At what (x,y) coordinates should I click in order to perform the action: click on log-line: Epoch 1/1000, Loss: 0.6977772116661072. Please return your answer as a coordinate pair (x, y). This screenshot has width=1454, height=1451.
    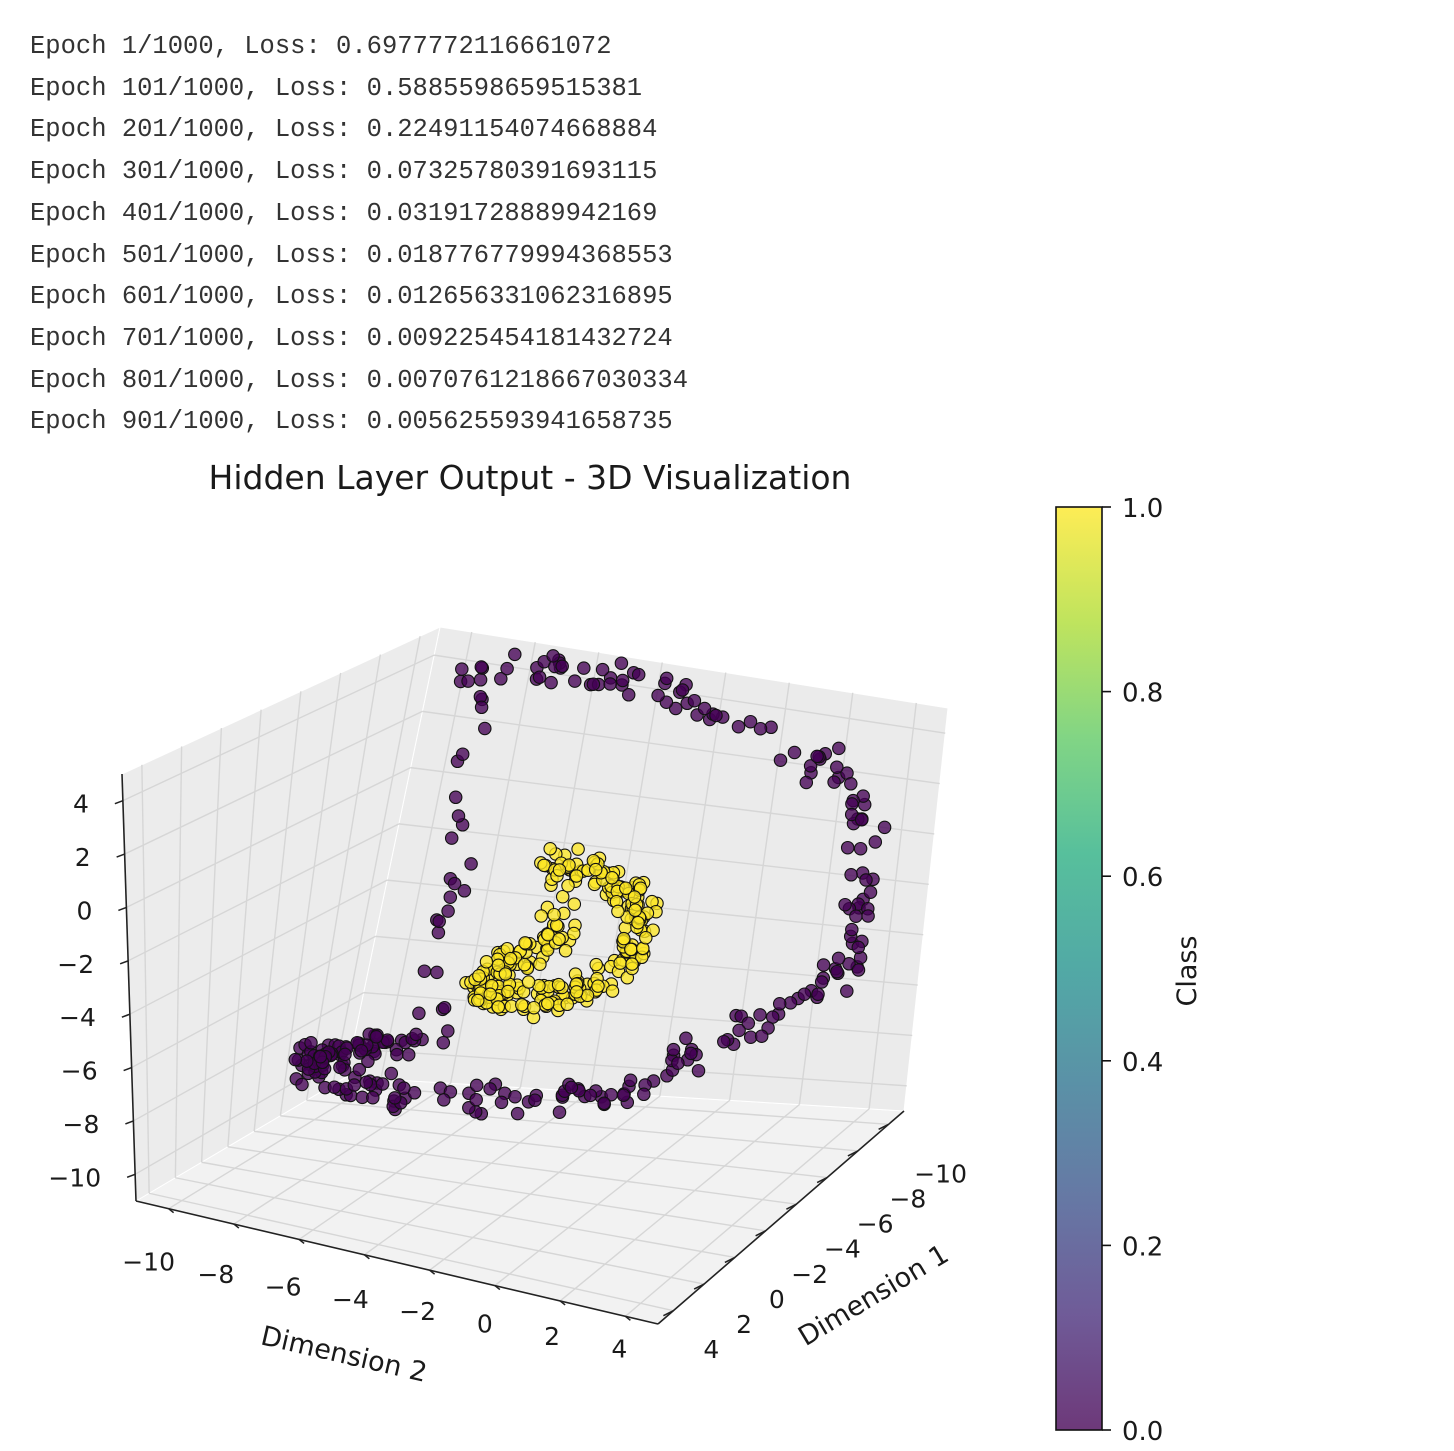
    Looking at the image, I should click on (321, 46).